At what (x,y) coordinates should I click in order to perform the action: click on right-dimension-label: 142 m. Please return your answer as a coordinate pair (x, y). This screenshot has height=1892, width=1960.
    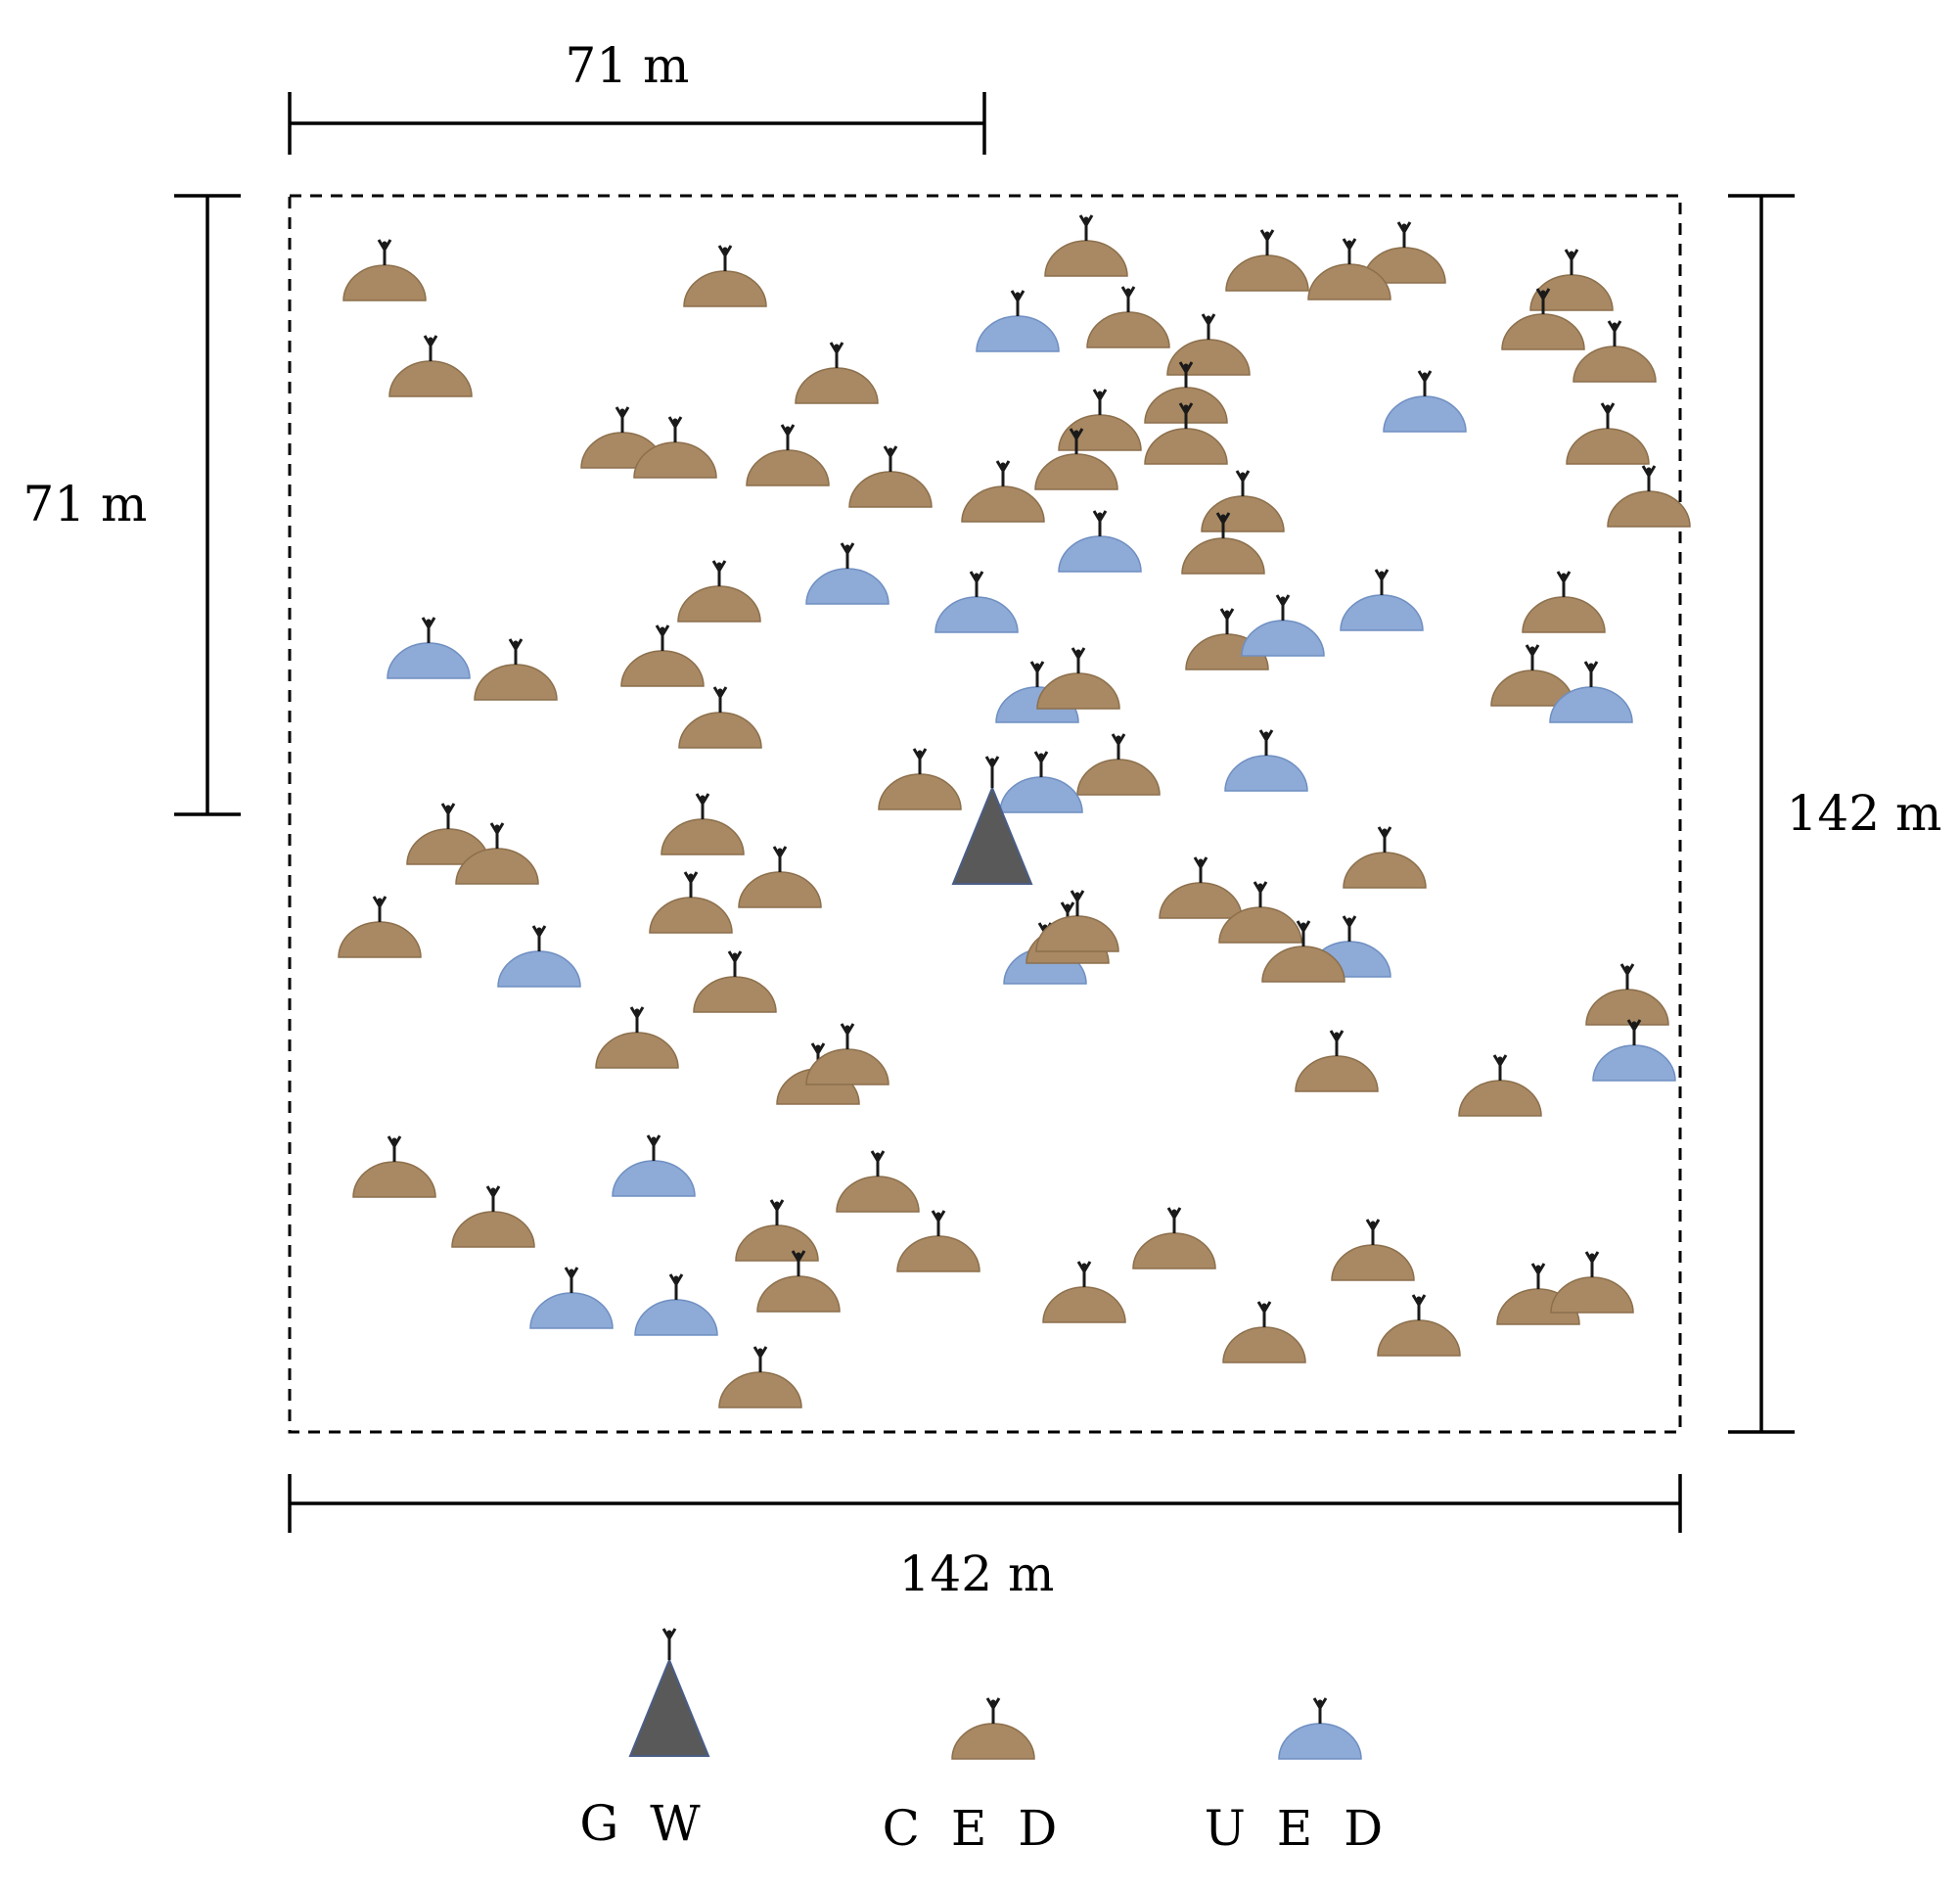
    Looking at the image, I should click on (1864, 814).